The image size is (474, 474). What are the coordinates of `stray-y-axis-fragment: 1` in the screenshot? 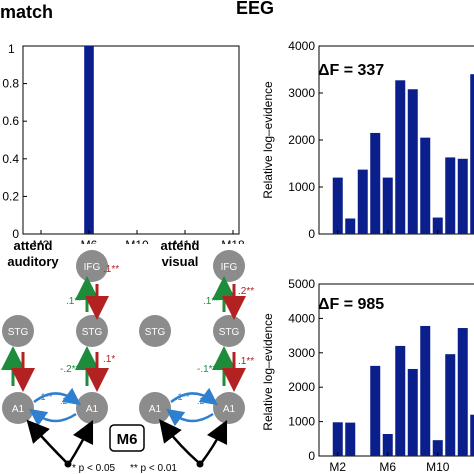 It's located at (11, 49).